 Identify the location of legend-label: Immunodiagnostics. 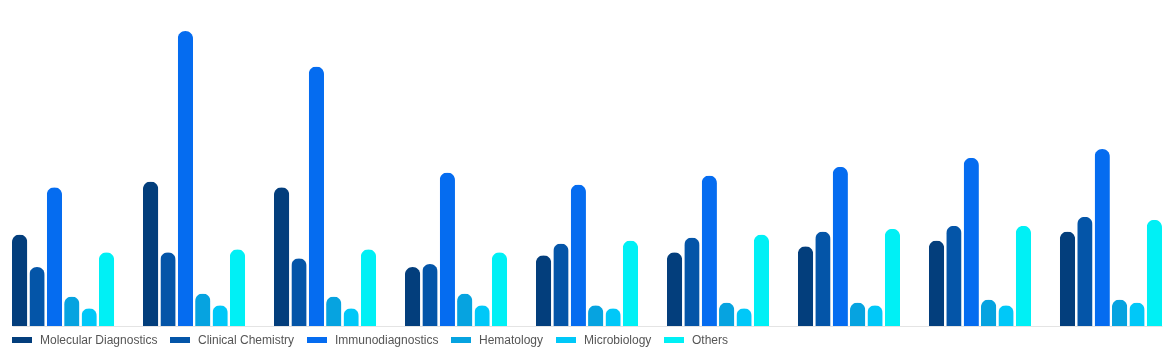
(387, 340).